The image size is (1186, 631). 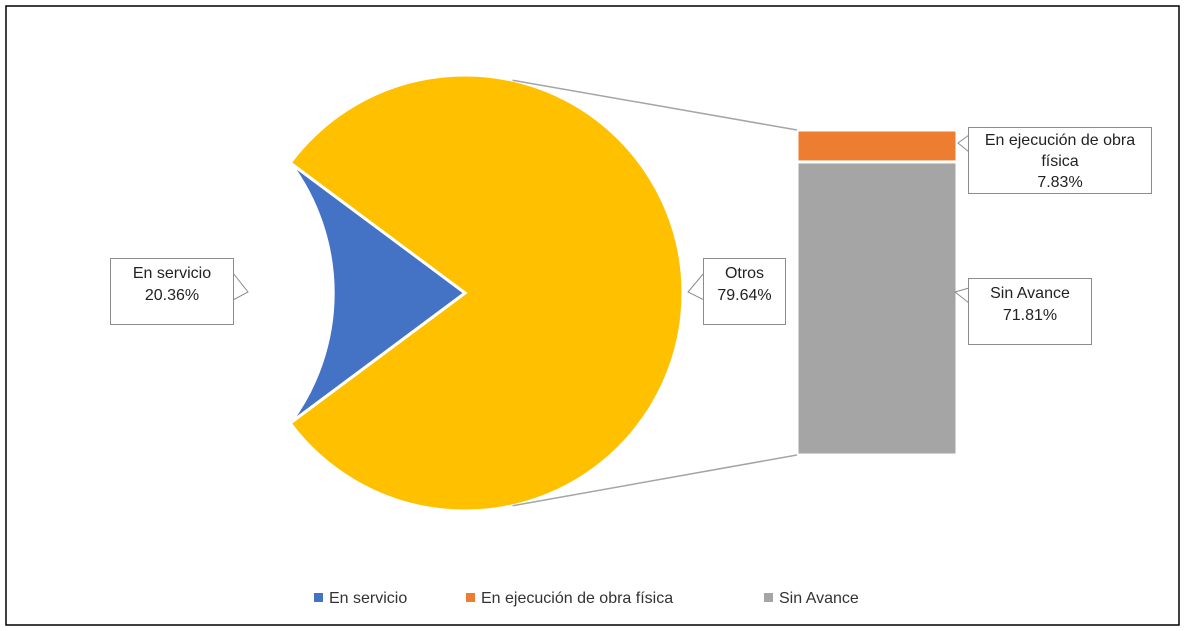 I want to click on label: Sin Avance, so click(x=1030, y=293).